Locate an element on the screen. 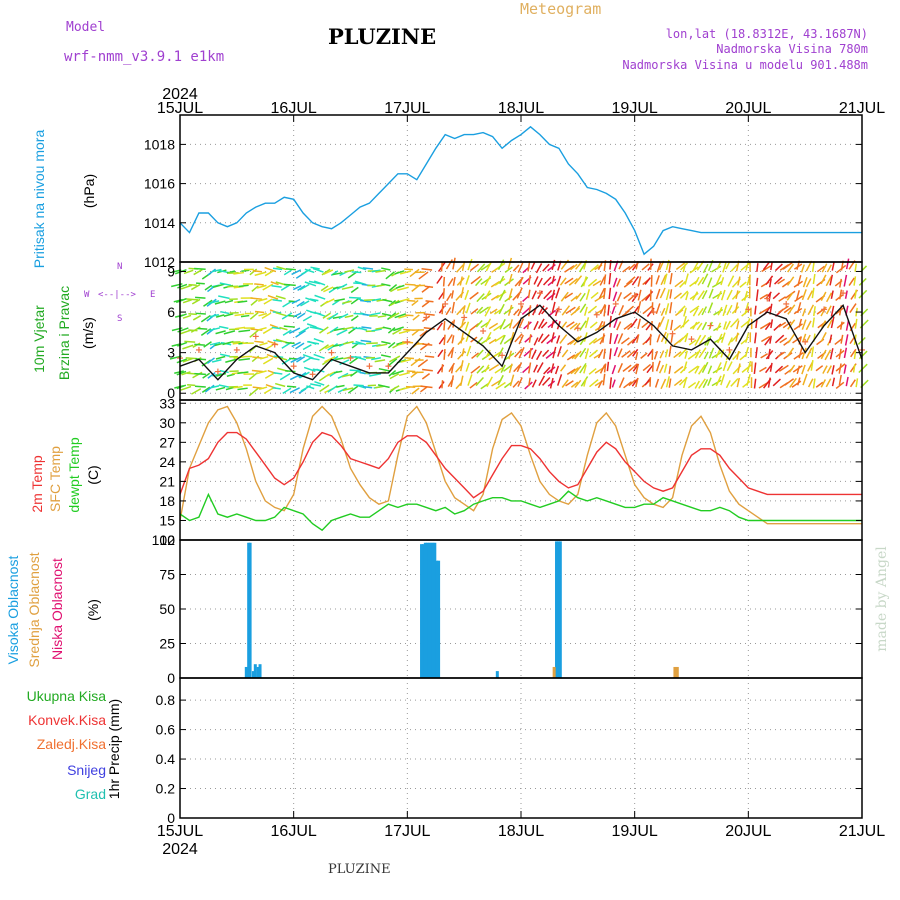 This screenshot has width=900, height=900. pressure-ytick-label: 1016 is located at coordinates (159, 184).